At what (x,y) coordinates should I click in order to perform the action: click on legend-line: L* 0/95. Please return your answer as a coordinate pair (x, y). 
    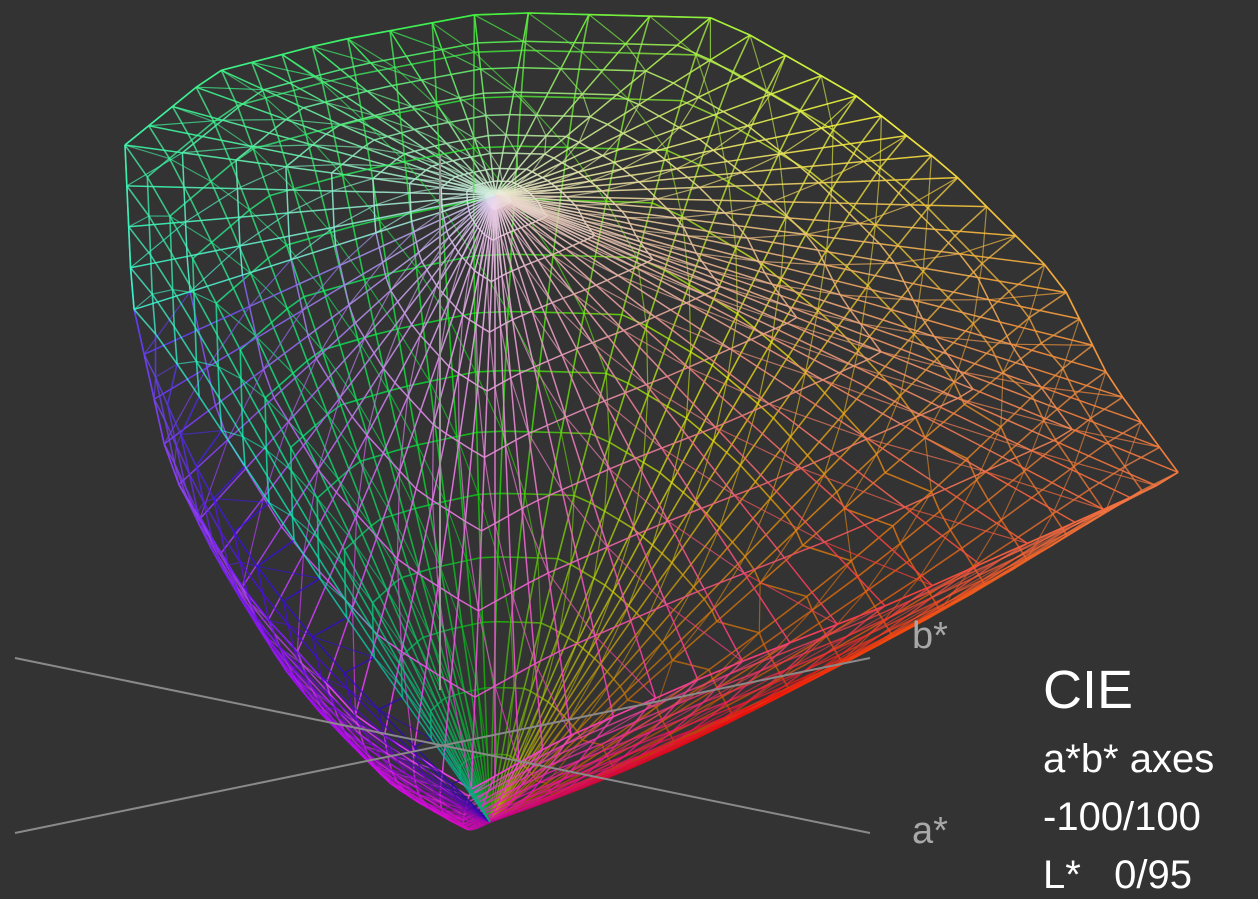
    Looking at the image, I should click on (1117, 875).